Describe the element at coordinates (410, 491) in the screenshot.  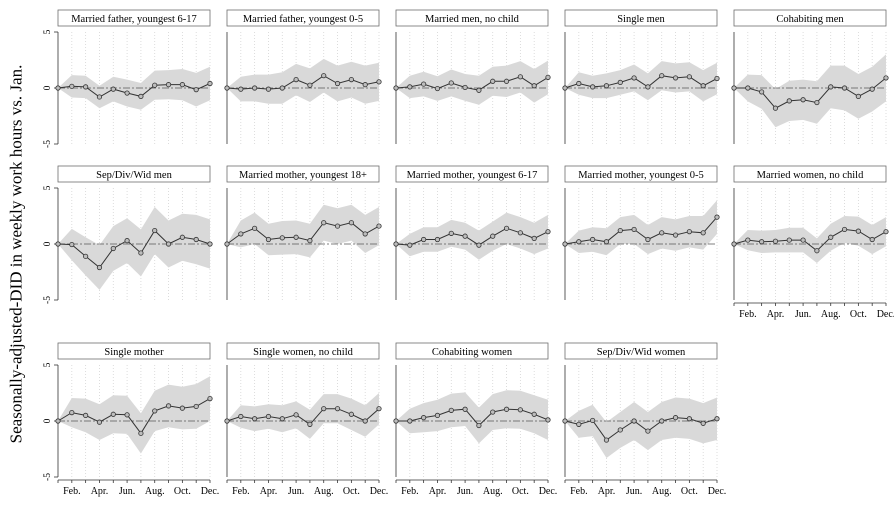
I see `x-tick-label: Feb.` at that location.